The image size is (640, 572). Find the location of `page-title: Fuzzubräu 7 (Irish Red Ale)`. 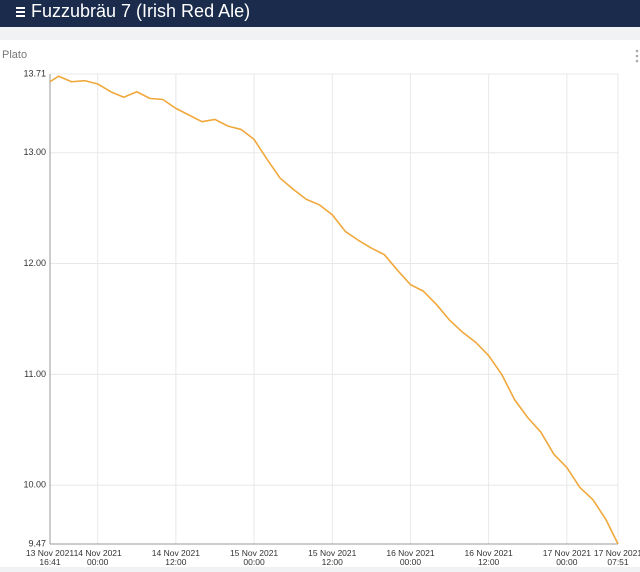

page-title: Fuzzubräu 7 (Irish Red Ale) is located at coordinates (140, 11).